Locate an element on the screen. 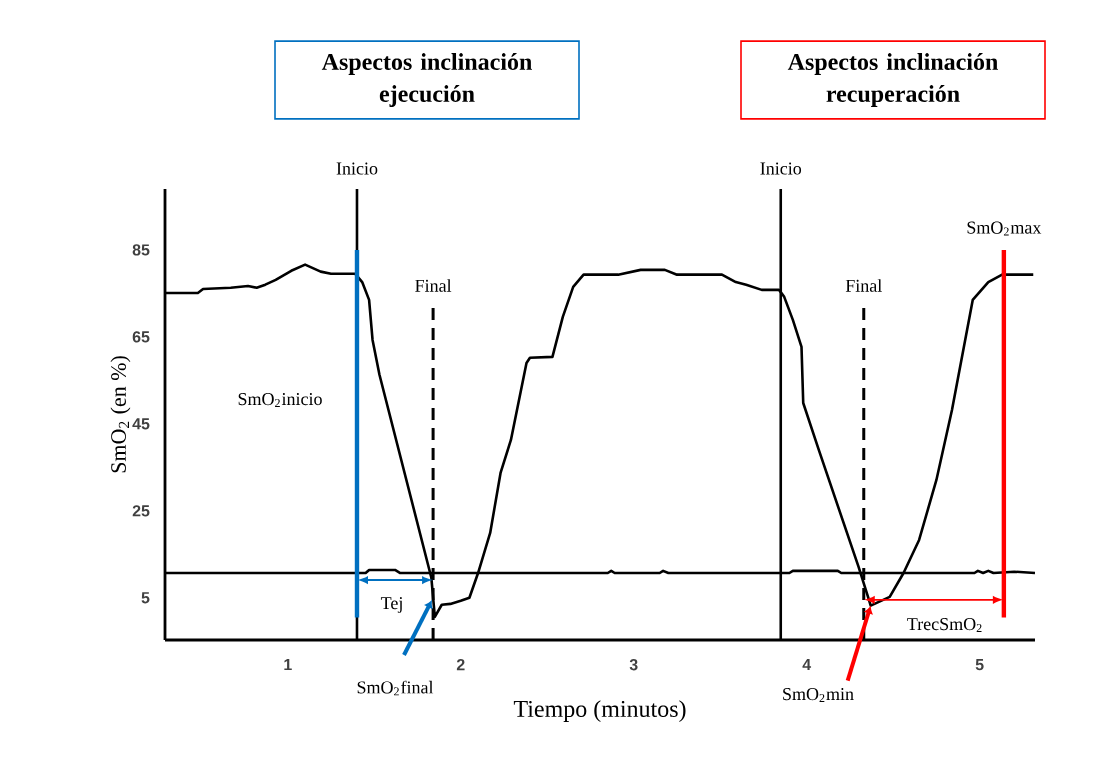 The width and height of the screenshot is (1115, 776). annotation: TrecSmO$_{2}$ is located at coordinates (944, 625).